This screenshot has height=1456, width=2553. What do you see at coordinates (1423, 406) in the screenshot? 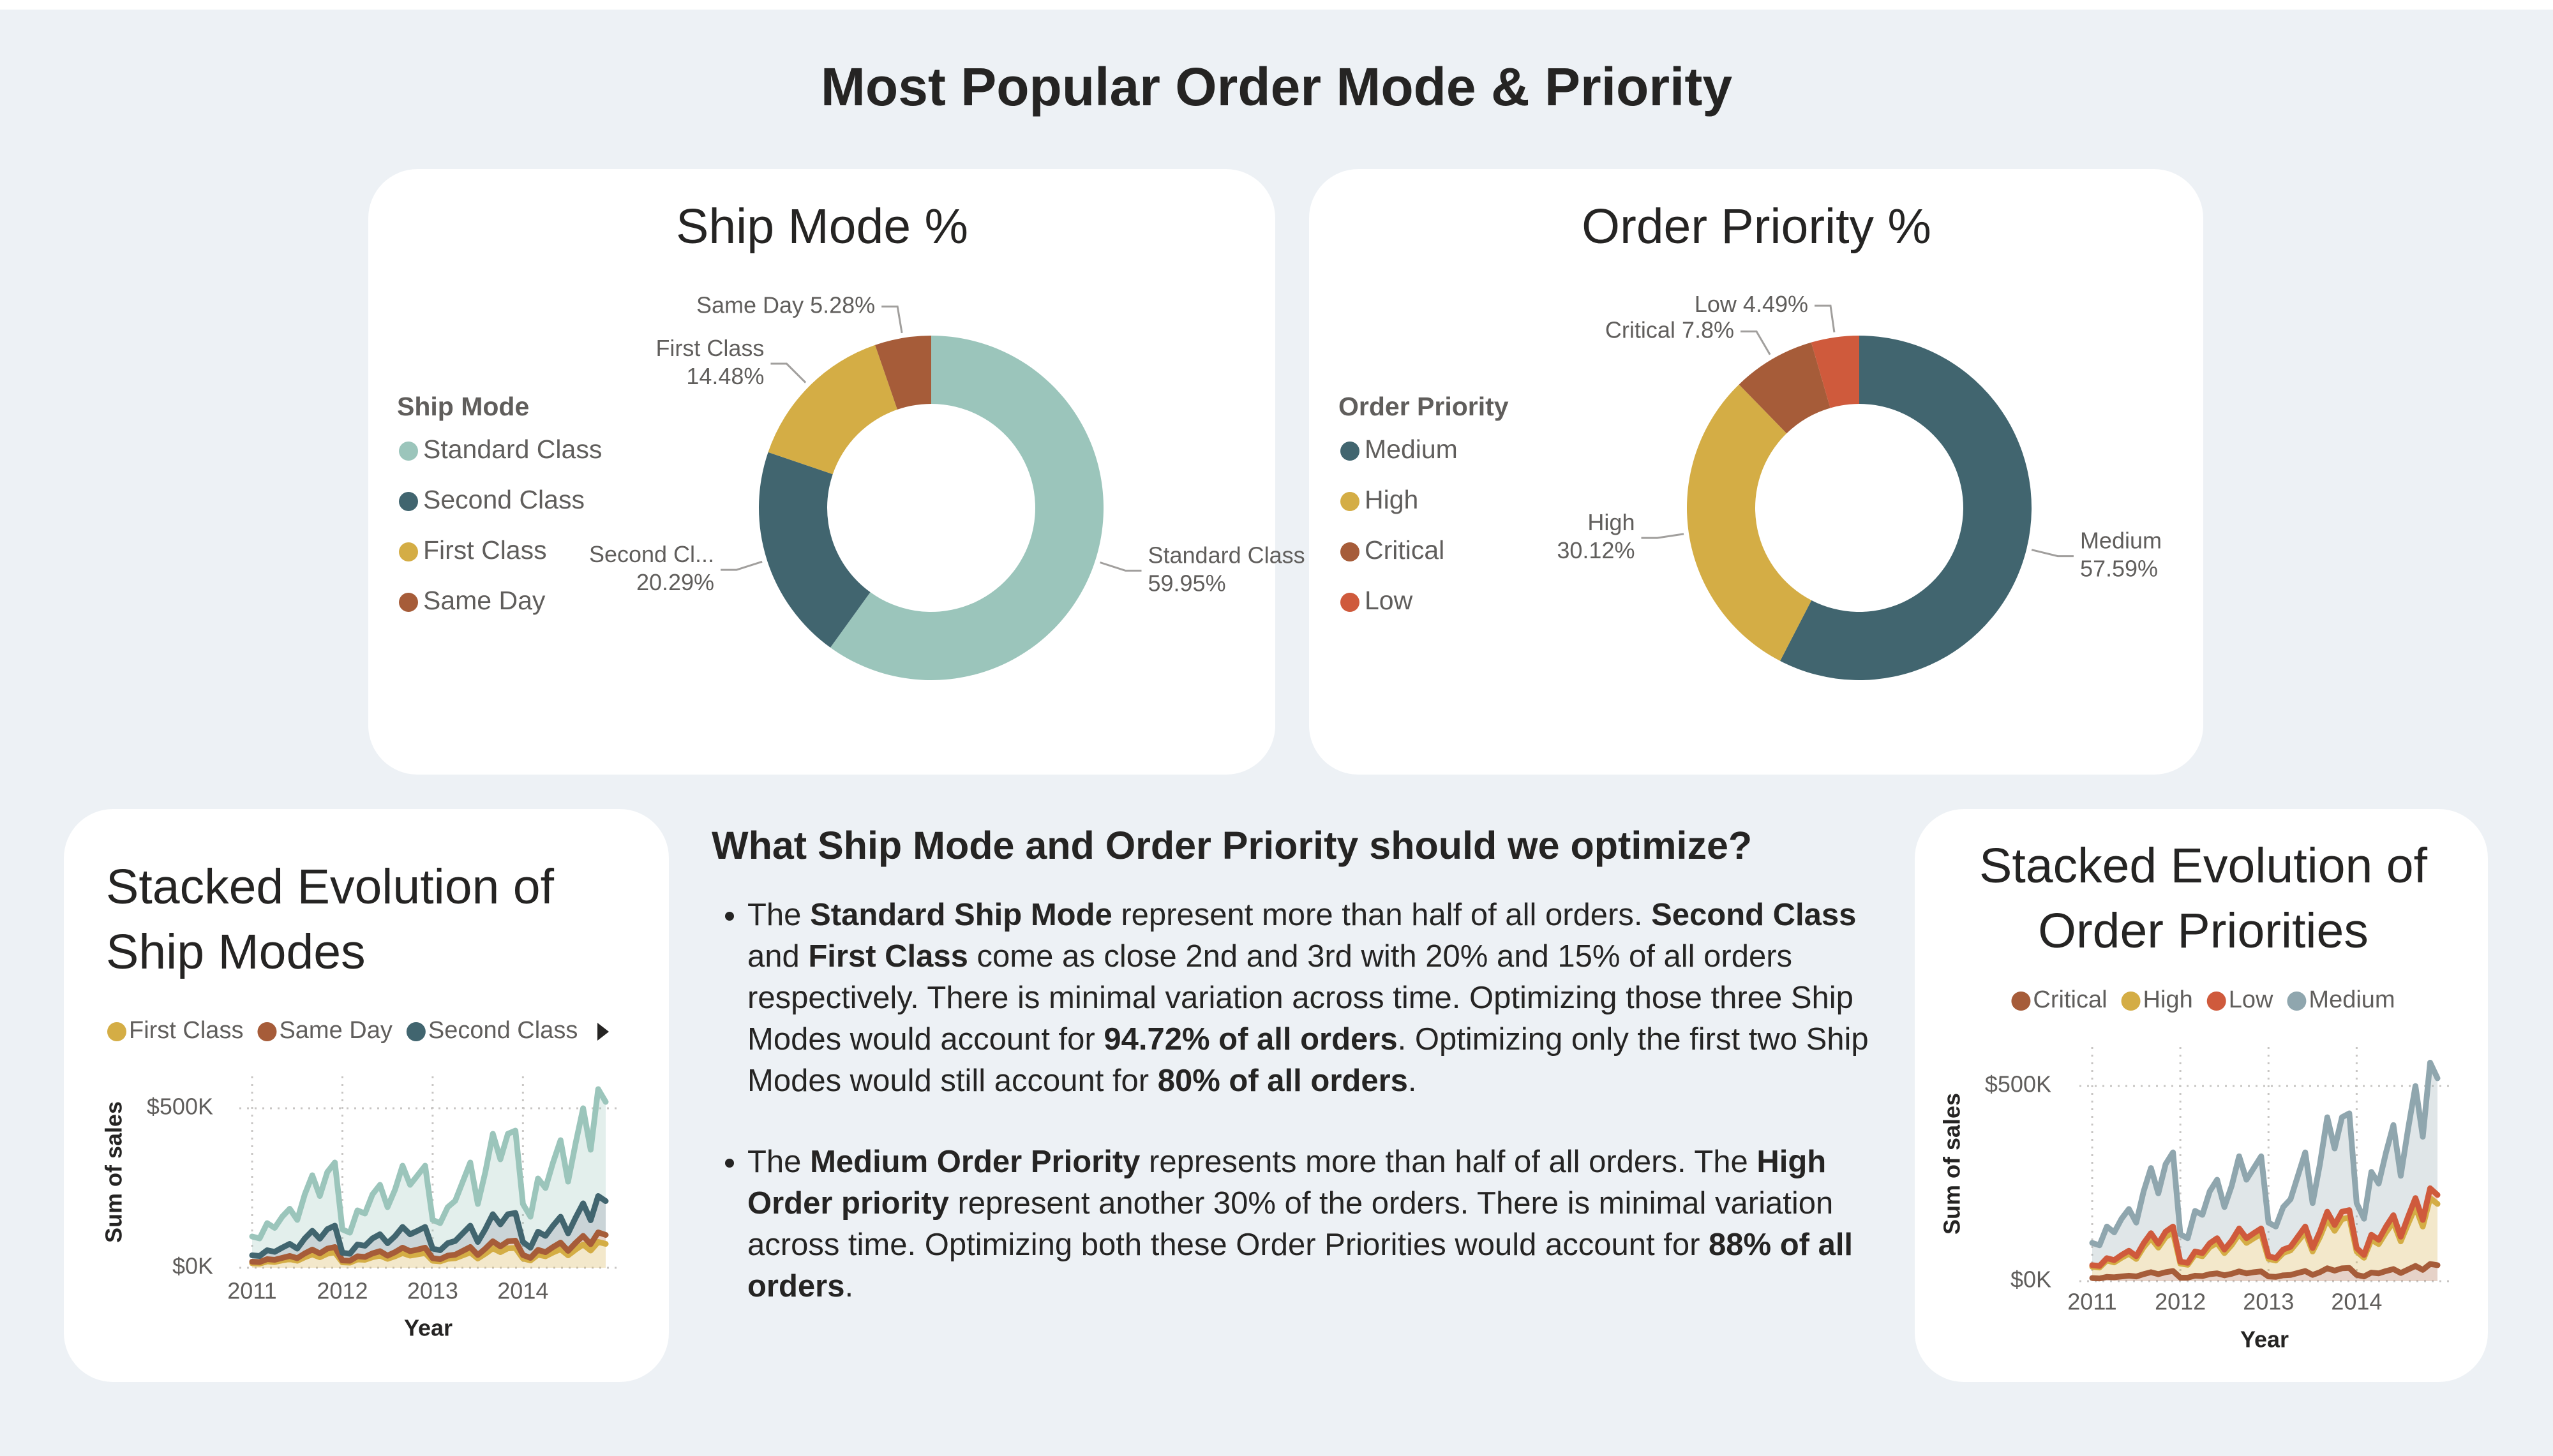
I see `legend-title: Order Priority` at bounding box center [1423, 406].